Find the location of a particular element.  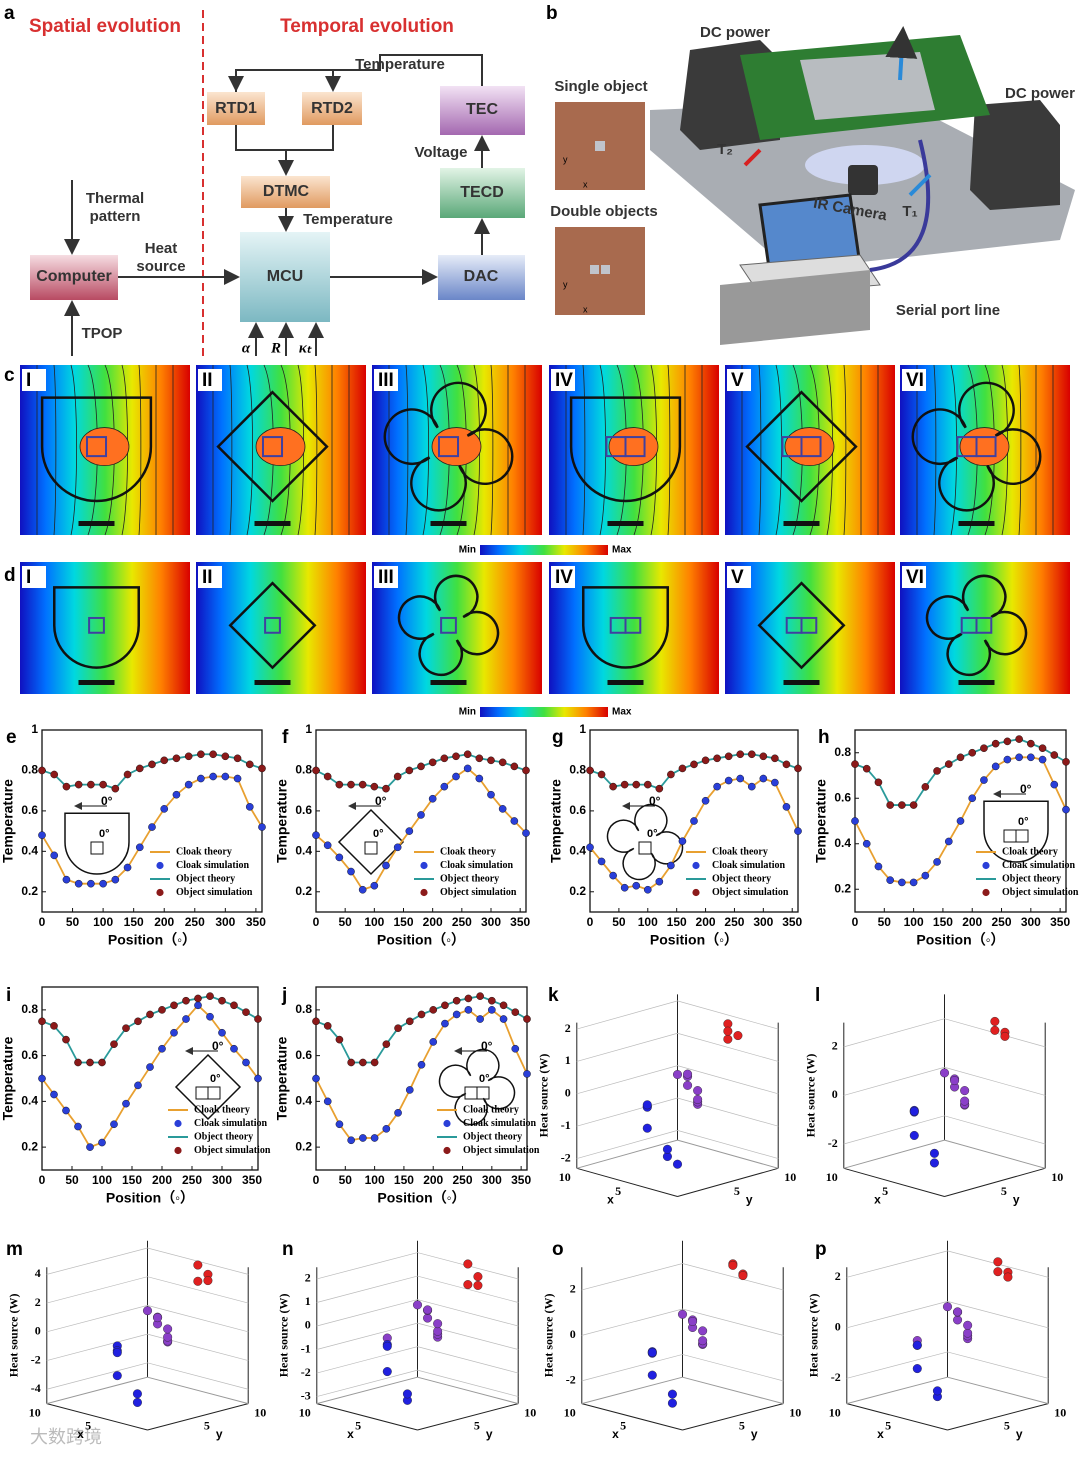

colorbar is located at coordinates (544, 550).